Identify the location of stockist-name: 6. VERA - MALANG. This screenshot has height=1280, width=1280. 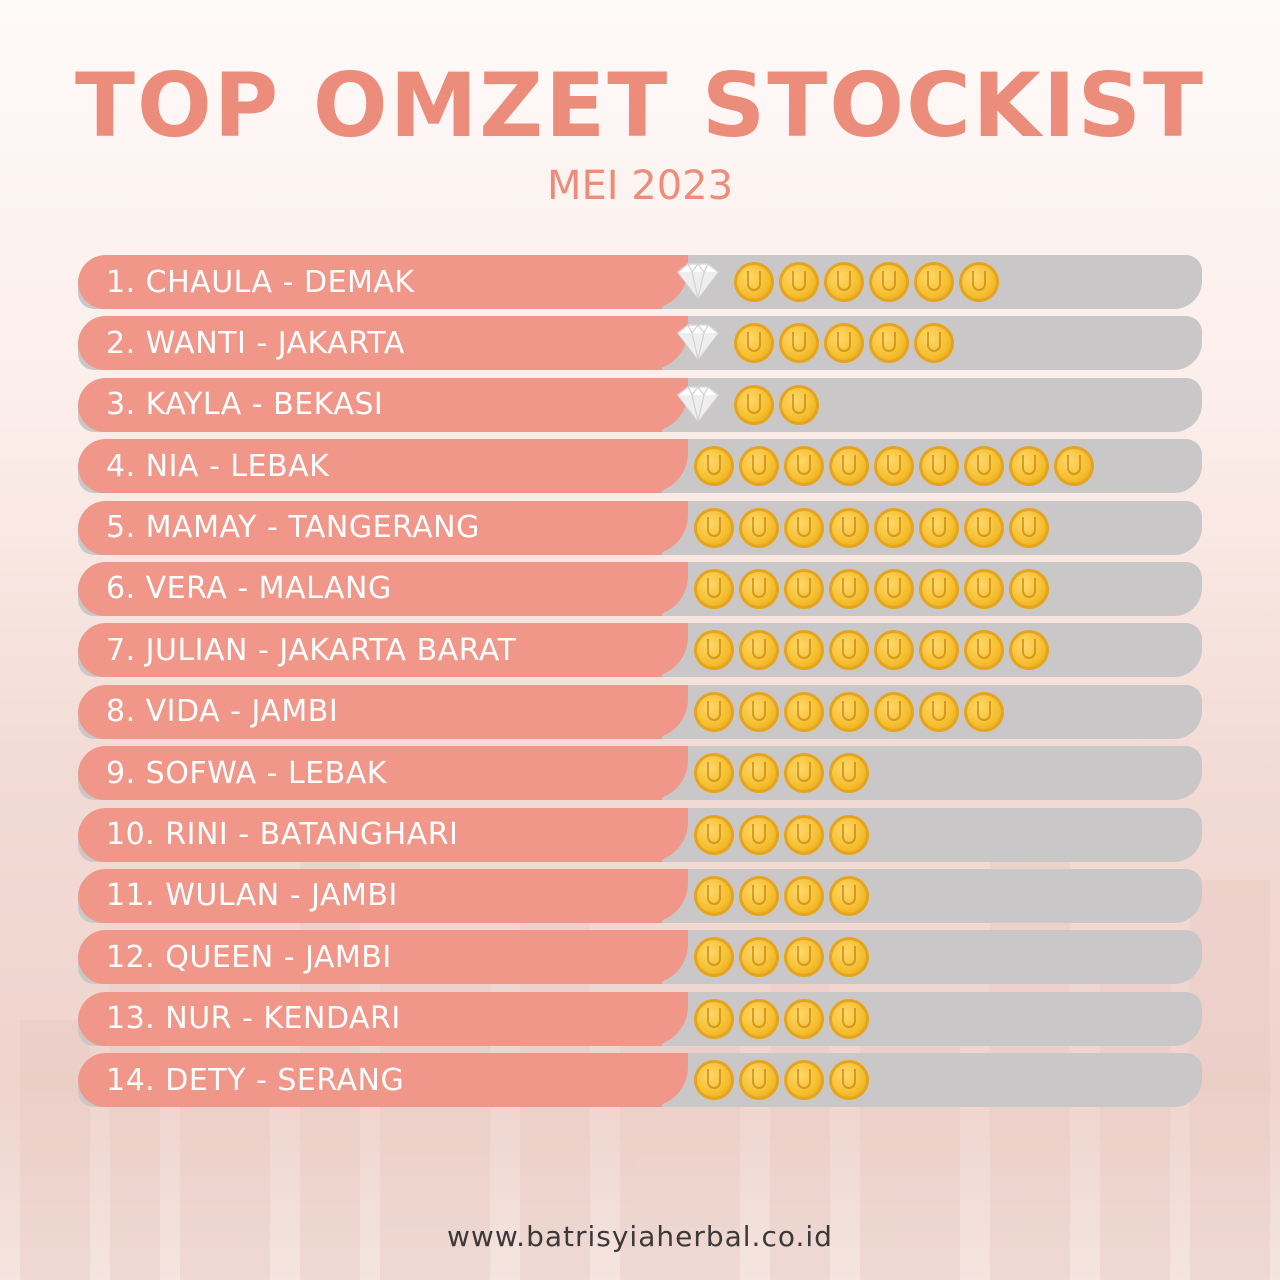
(383, 588).